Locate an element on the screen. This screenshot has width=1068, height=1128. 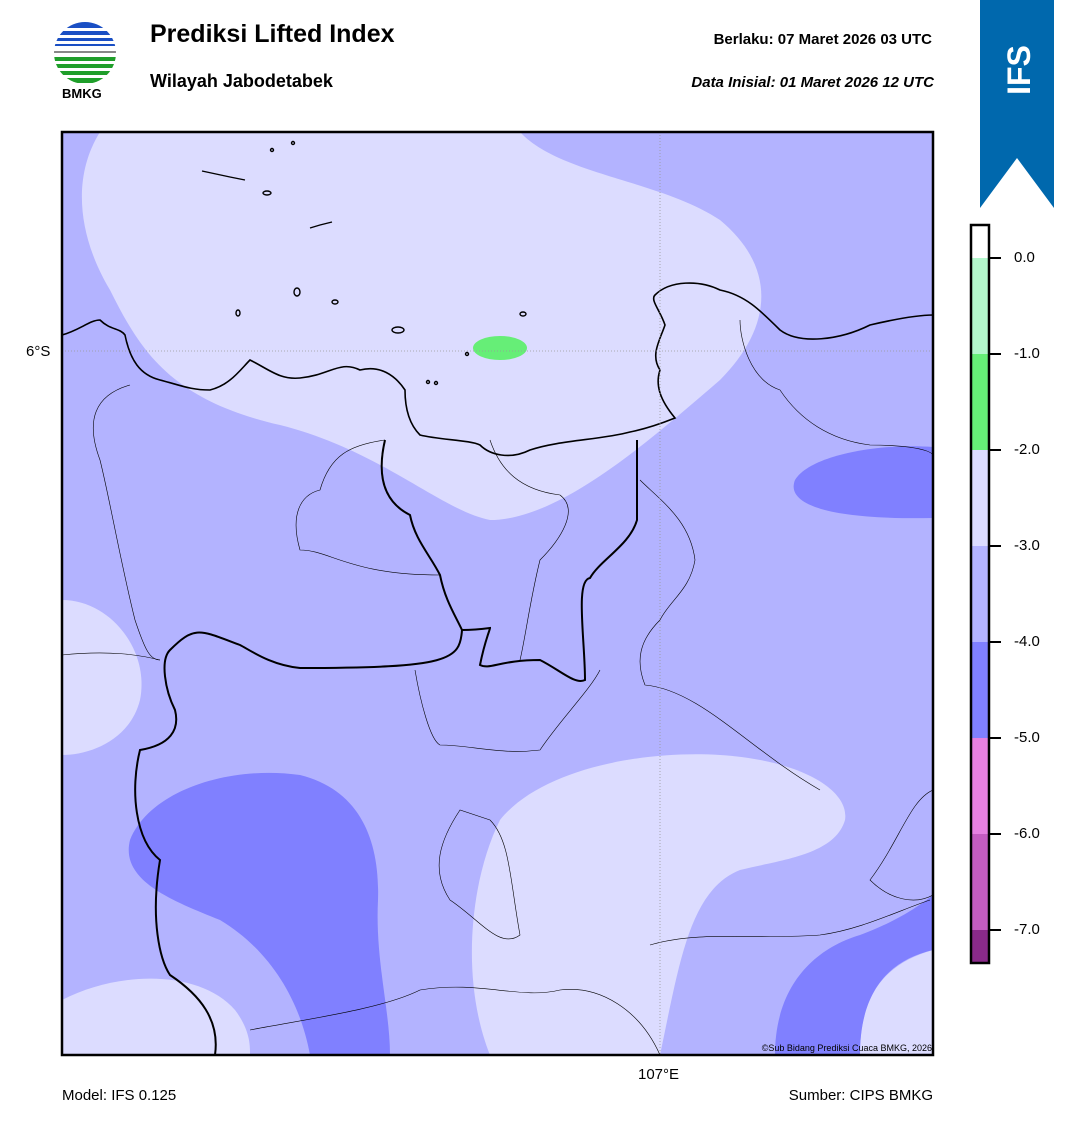
colorbar-label: 0.0 is located at coordinates (1024, 257).